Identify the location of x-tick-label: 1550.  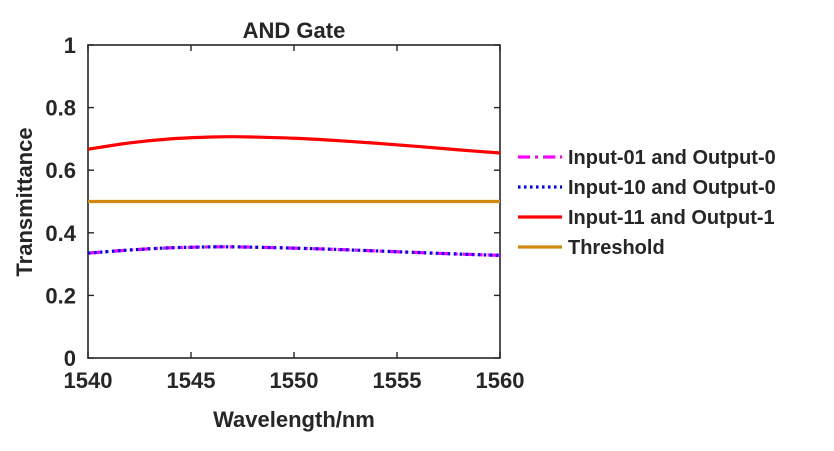
(294, 380).